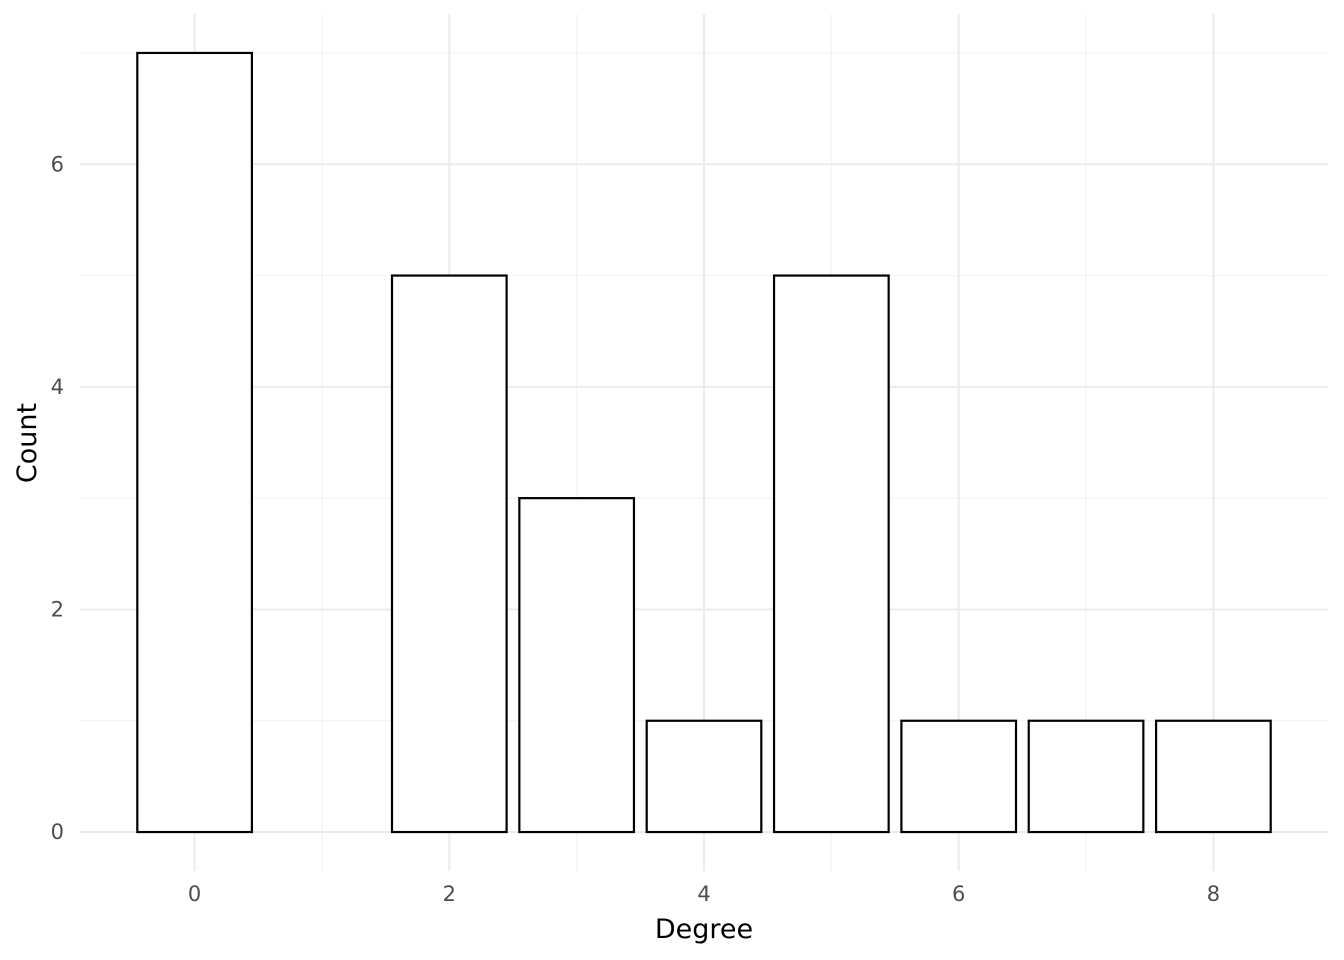  I want to click on y-tick-label: 4, so click(57, 387).